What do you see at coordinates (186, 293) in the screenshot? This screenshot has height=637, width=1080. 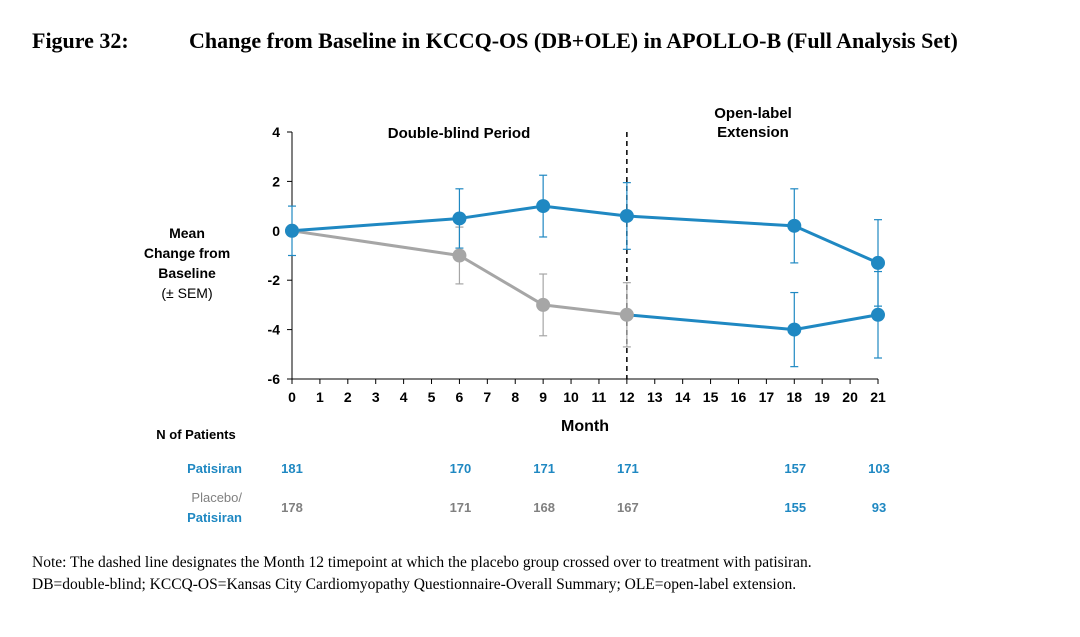 I see `y-axis-label-line: (± SEM)` at bounding box center [186, 293].